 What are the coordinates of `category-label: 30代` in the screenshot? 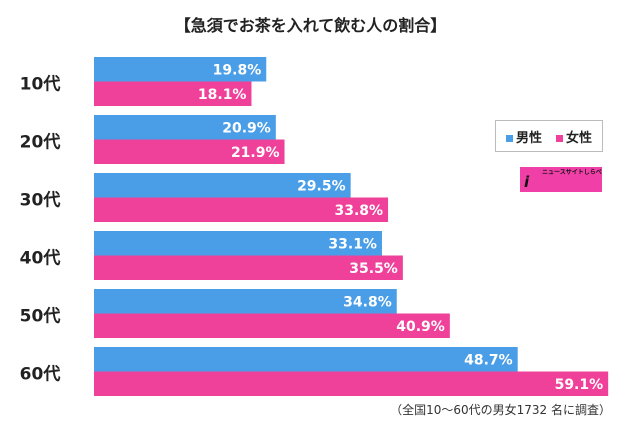 It's located at (40, 200).